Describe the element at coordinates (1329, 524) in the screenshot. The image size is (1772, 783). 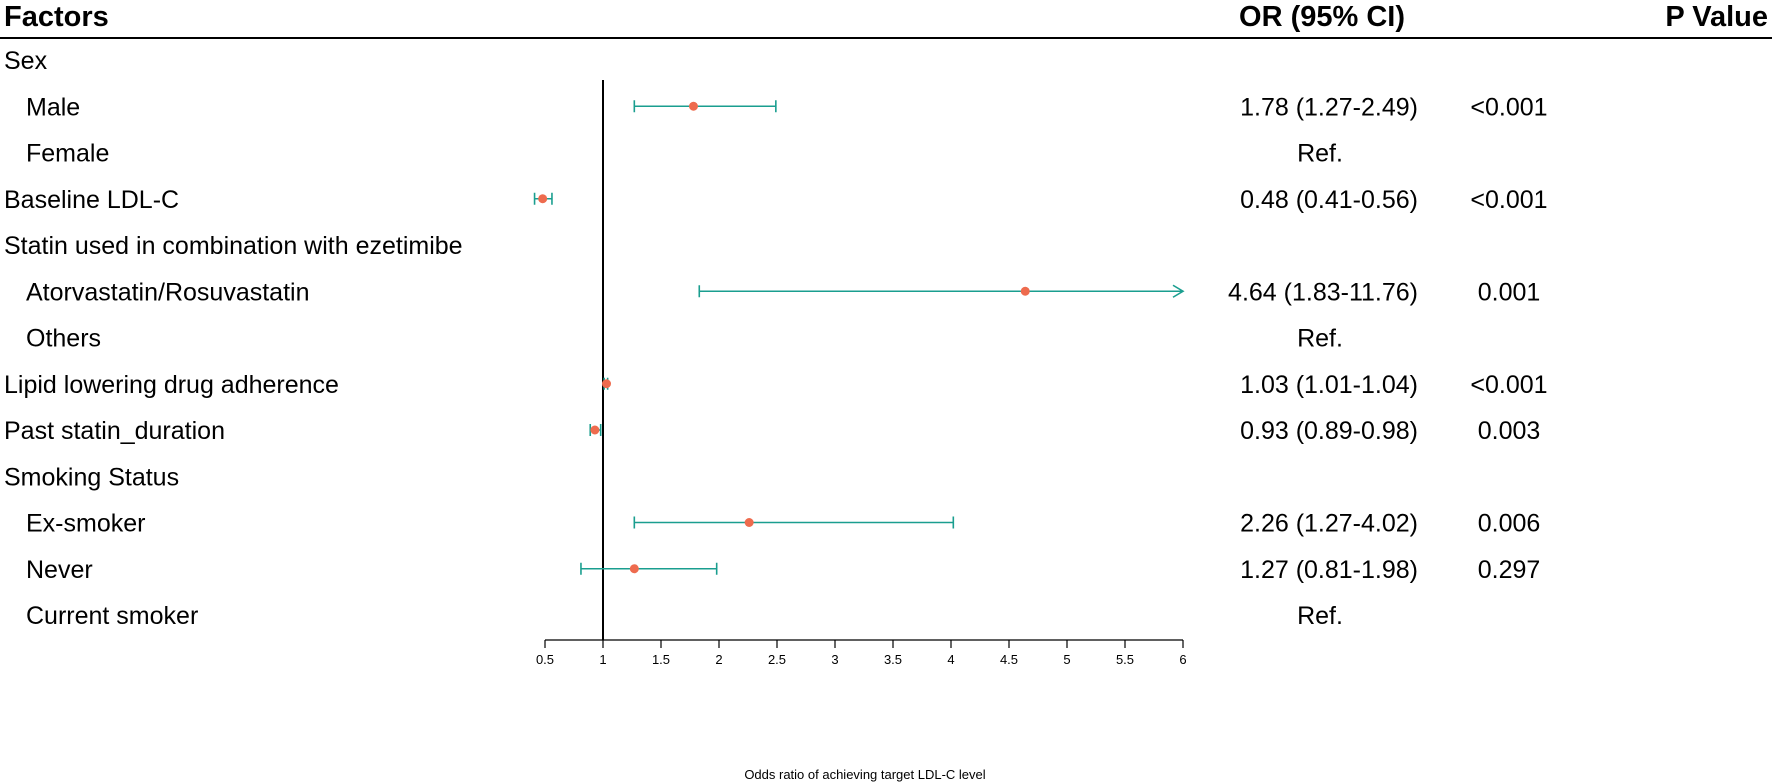
I see `or-ci-value: 2.26 (1.27-4.02)` at that location.